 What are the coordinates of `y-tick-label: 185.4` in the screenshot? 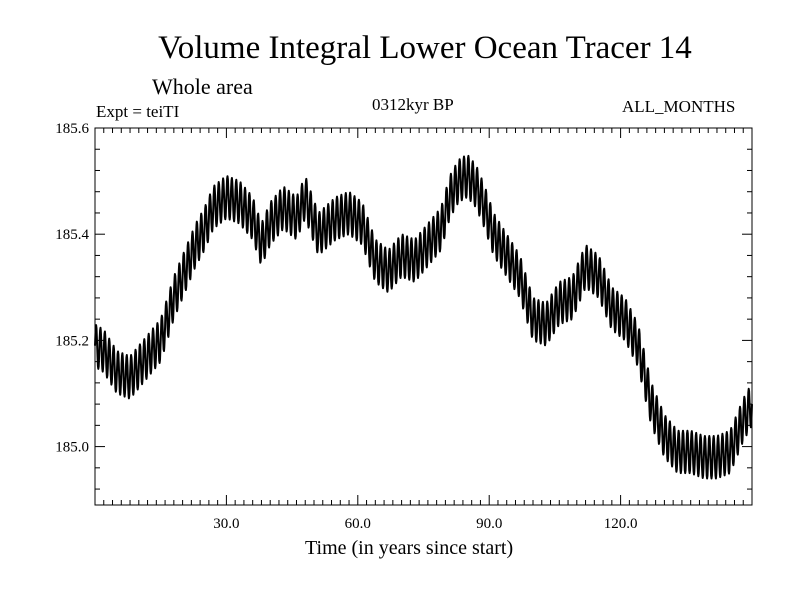 It's located at (72, 235).